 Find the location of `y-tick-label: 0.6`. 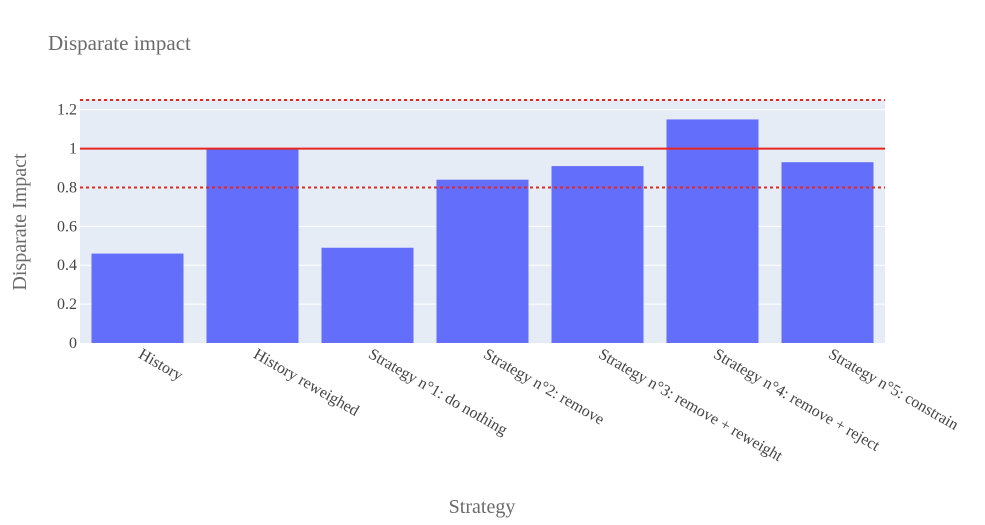

y-tick-label: 0.6 is located at coordinates (67, 226).